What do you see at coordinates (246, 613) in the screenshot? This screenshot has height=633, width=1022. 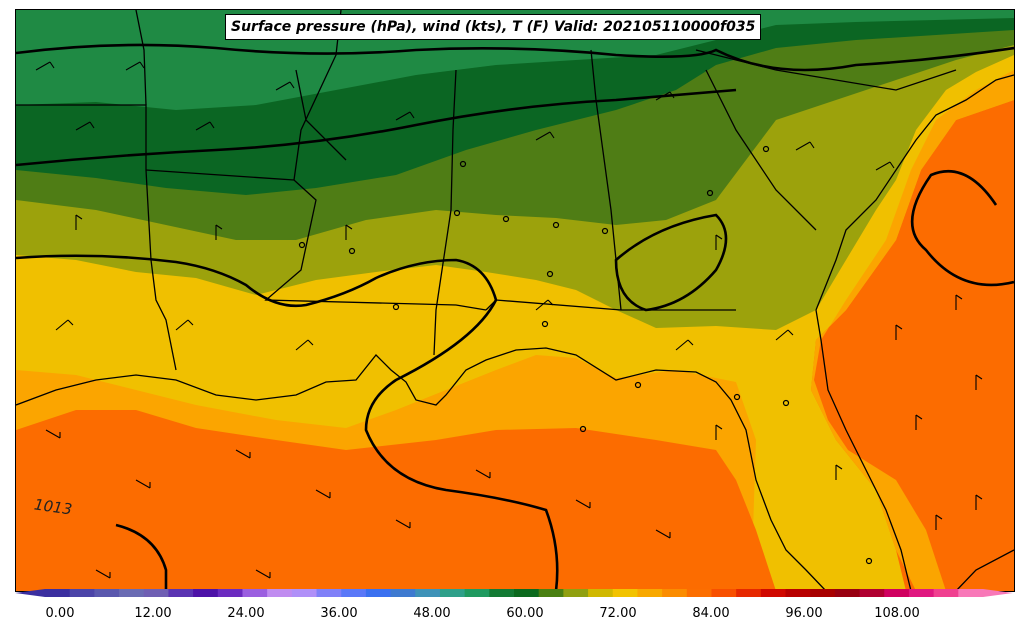 I see `colorbar-tick-label: 24.00` at bounding box center [246, 613].